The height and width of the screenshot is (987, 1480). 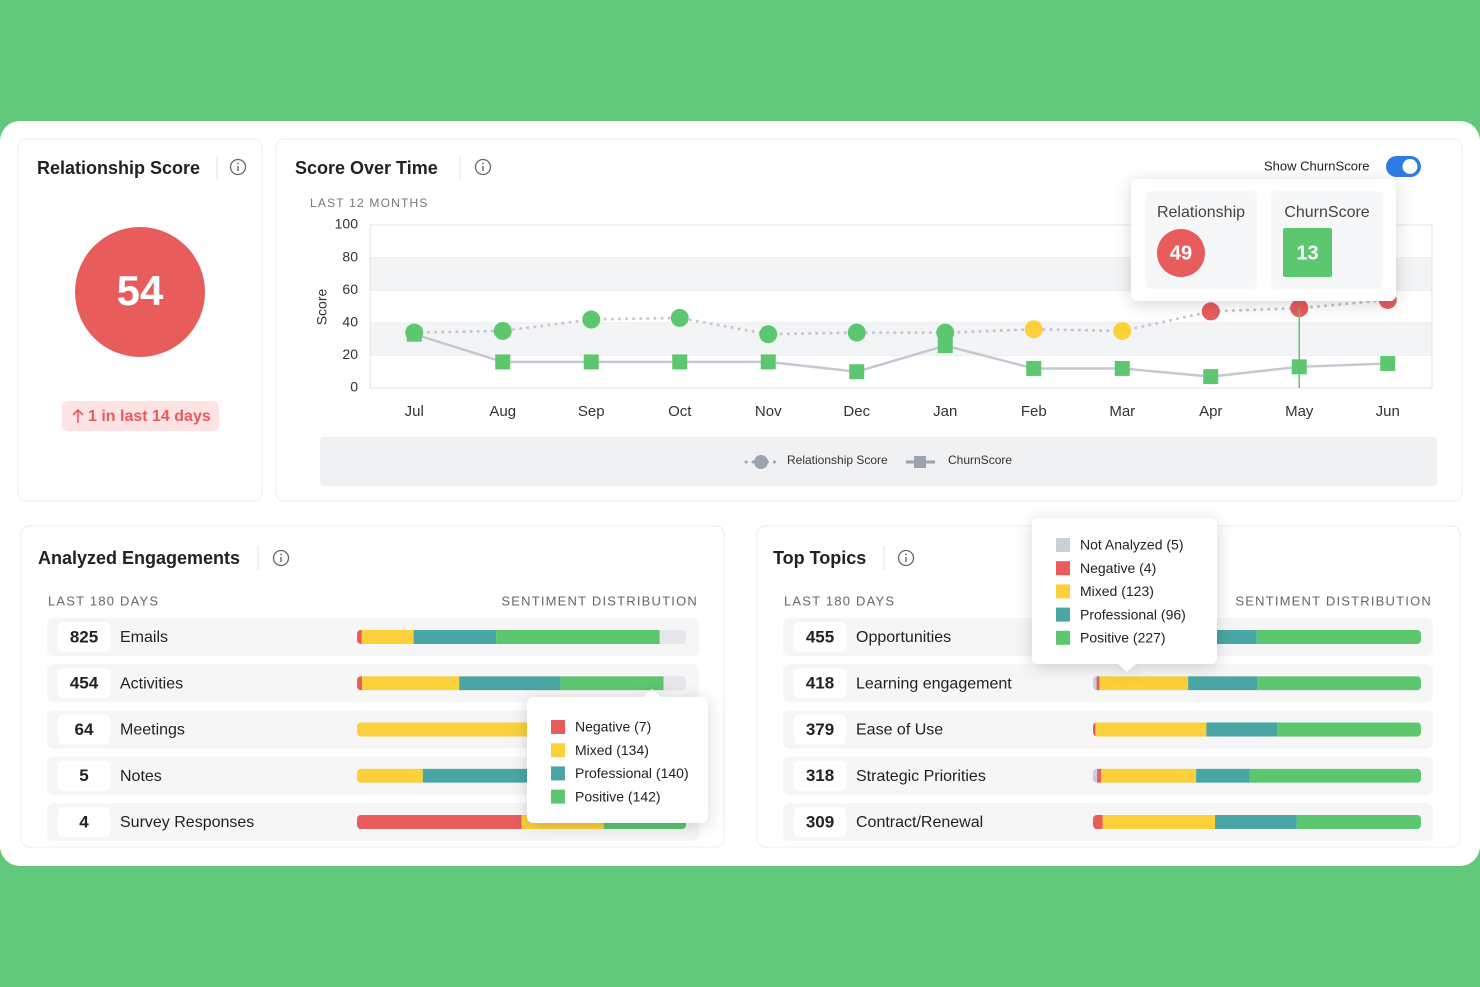 What do you see at coordinates (139, 558) in the screenshot?
I see `panel-title: Analyzed Engagements` at bounding box center [139, 558].